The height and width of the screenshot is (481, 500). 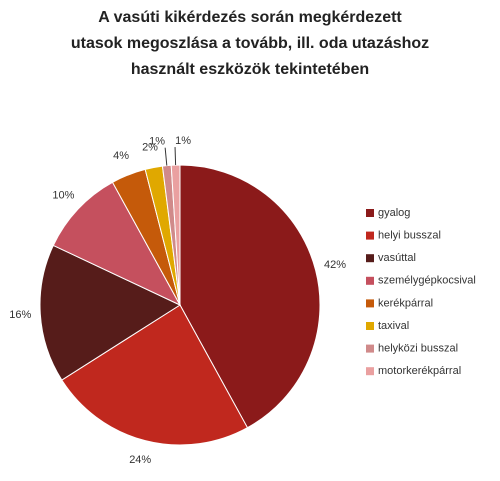 What do you see at coordinates (250, 69) in the screenshot?
I see `chart-title: használt eszközök tekintetében` at bounding box center [250, 69].